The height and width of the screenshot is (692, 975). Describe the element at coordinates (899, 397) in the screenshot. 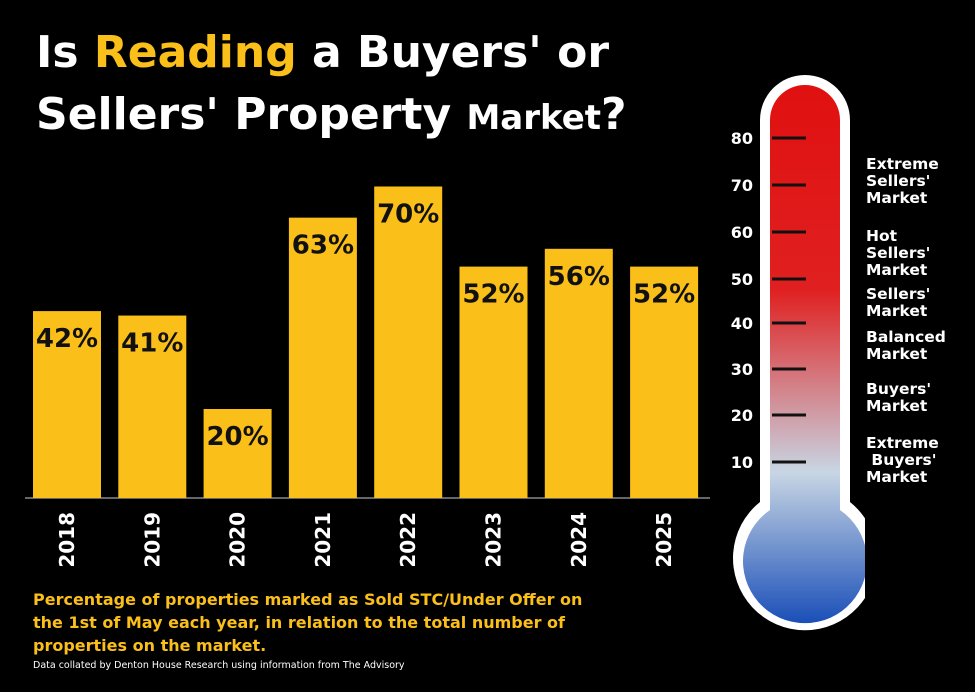

I see `market-zone-label: Buyers' Market` at that location.